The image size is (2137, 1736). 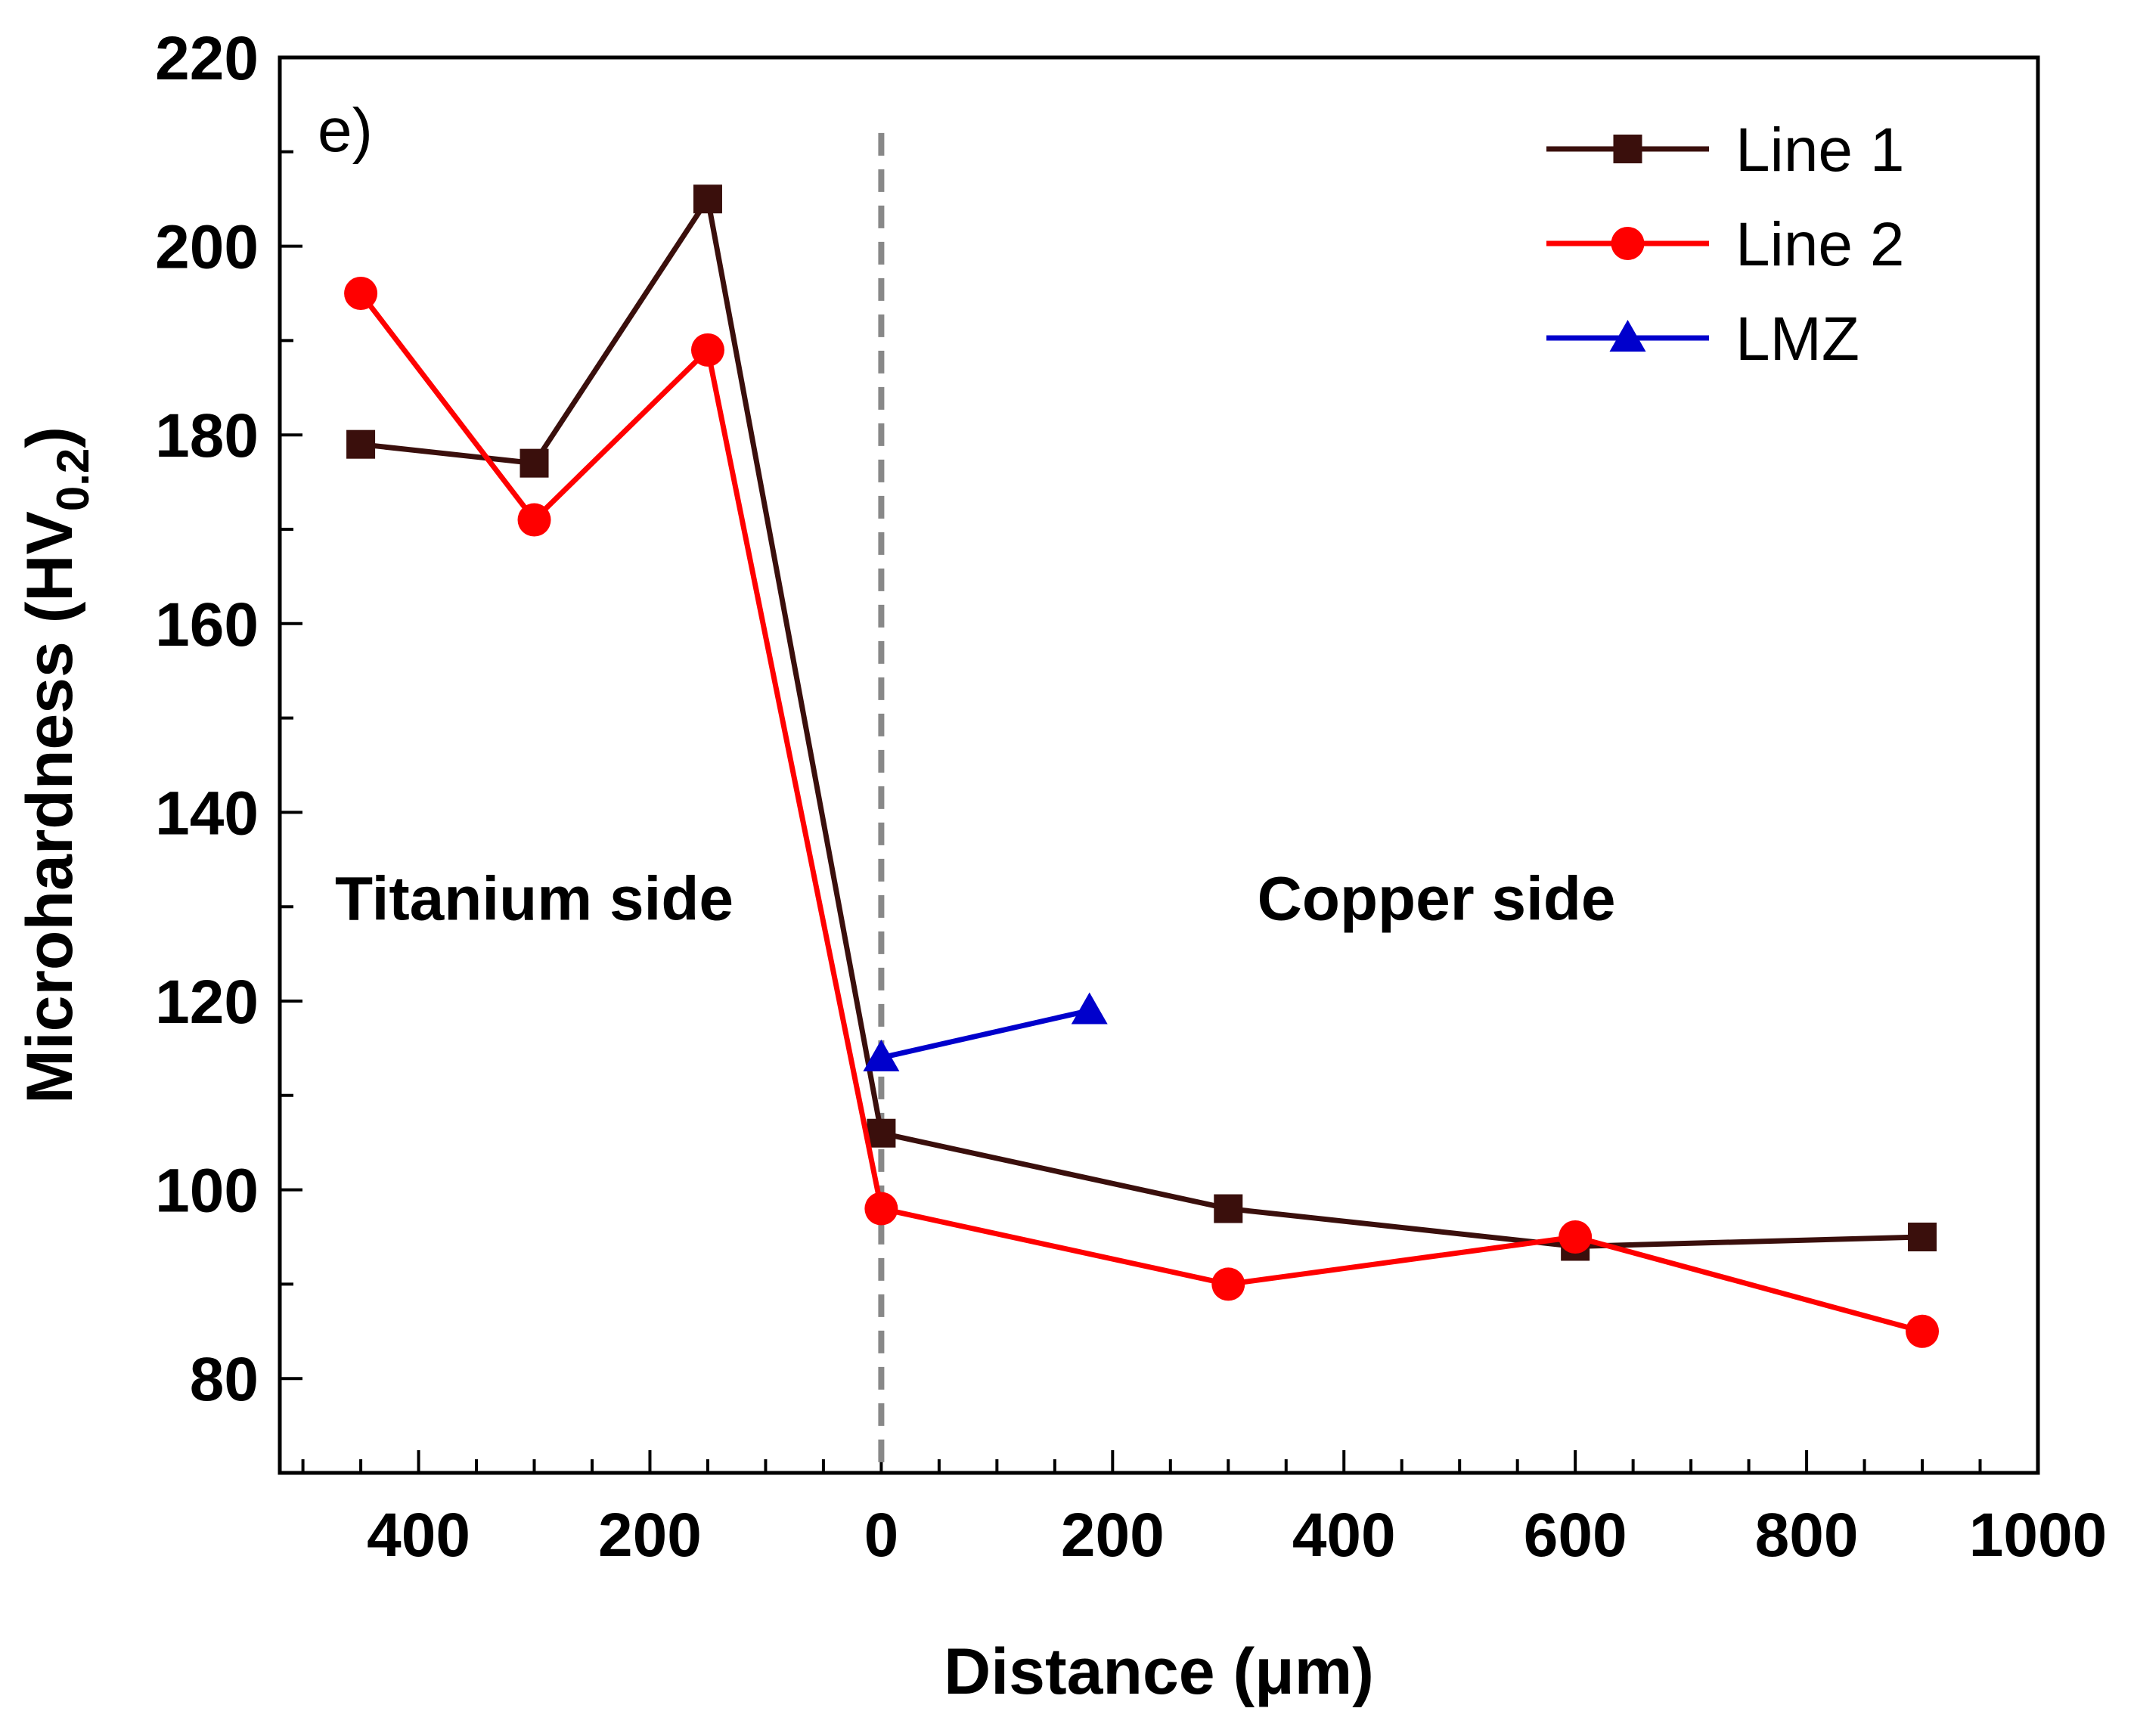 I want to click on region-label: Titanium side, so click(x=534, y=899).